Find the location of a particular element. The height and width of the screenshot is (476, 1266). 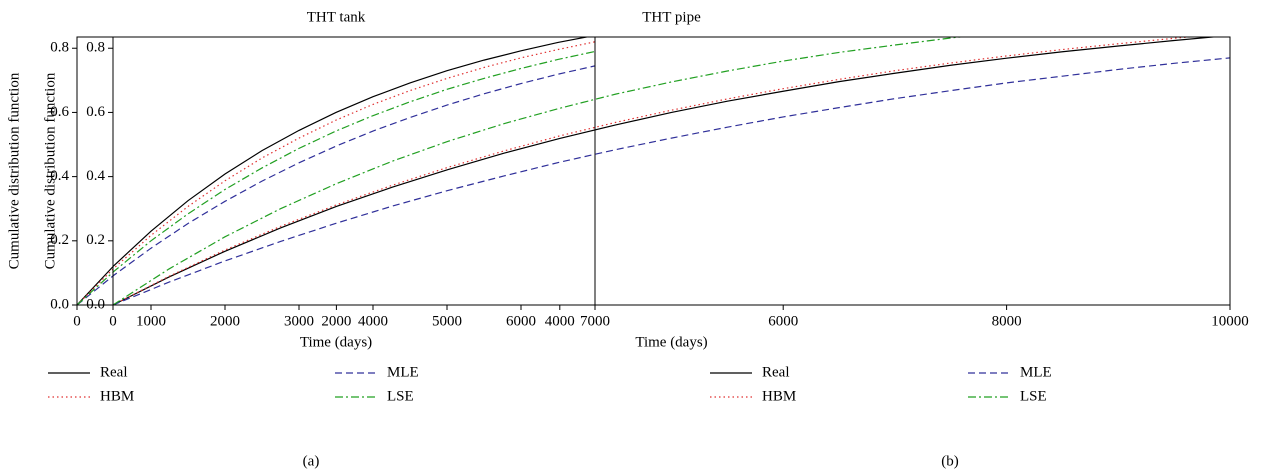

x-tick-label: 10000 is located at coordinates (1230, 321).